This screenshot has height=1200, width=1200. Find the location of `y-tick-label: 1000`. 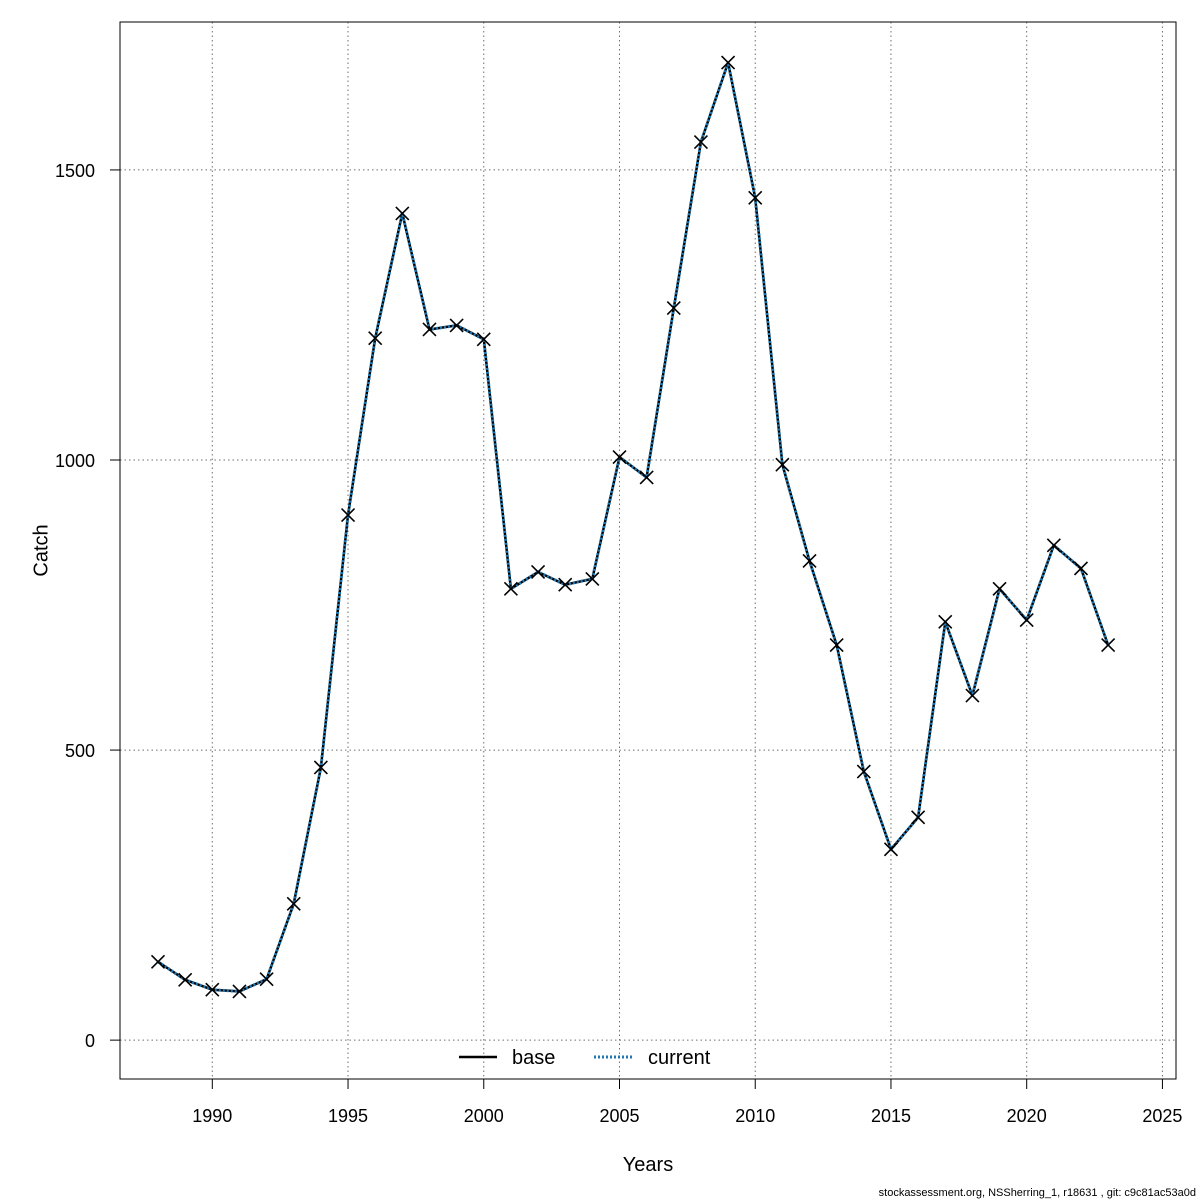

y-tick-label: 1000 is located at coordinates (75, 461).